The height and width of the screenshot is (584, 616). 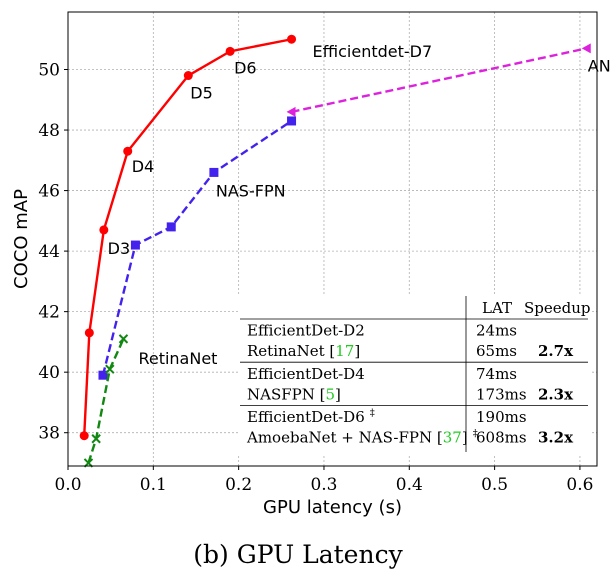 I want to click on retinanet-line, so click(x=106, y=401).